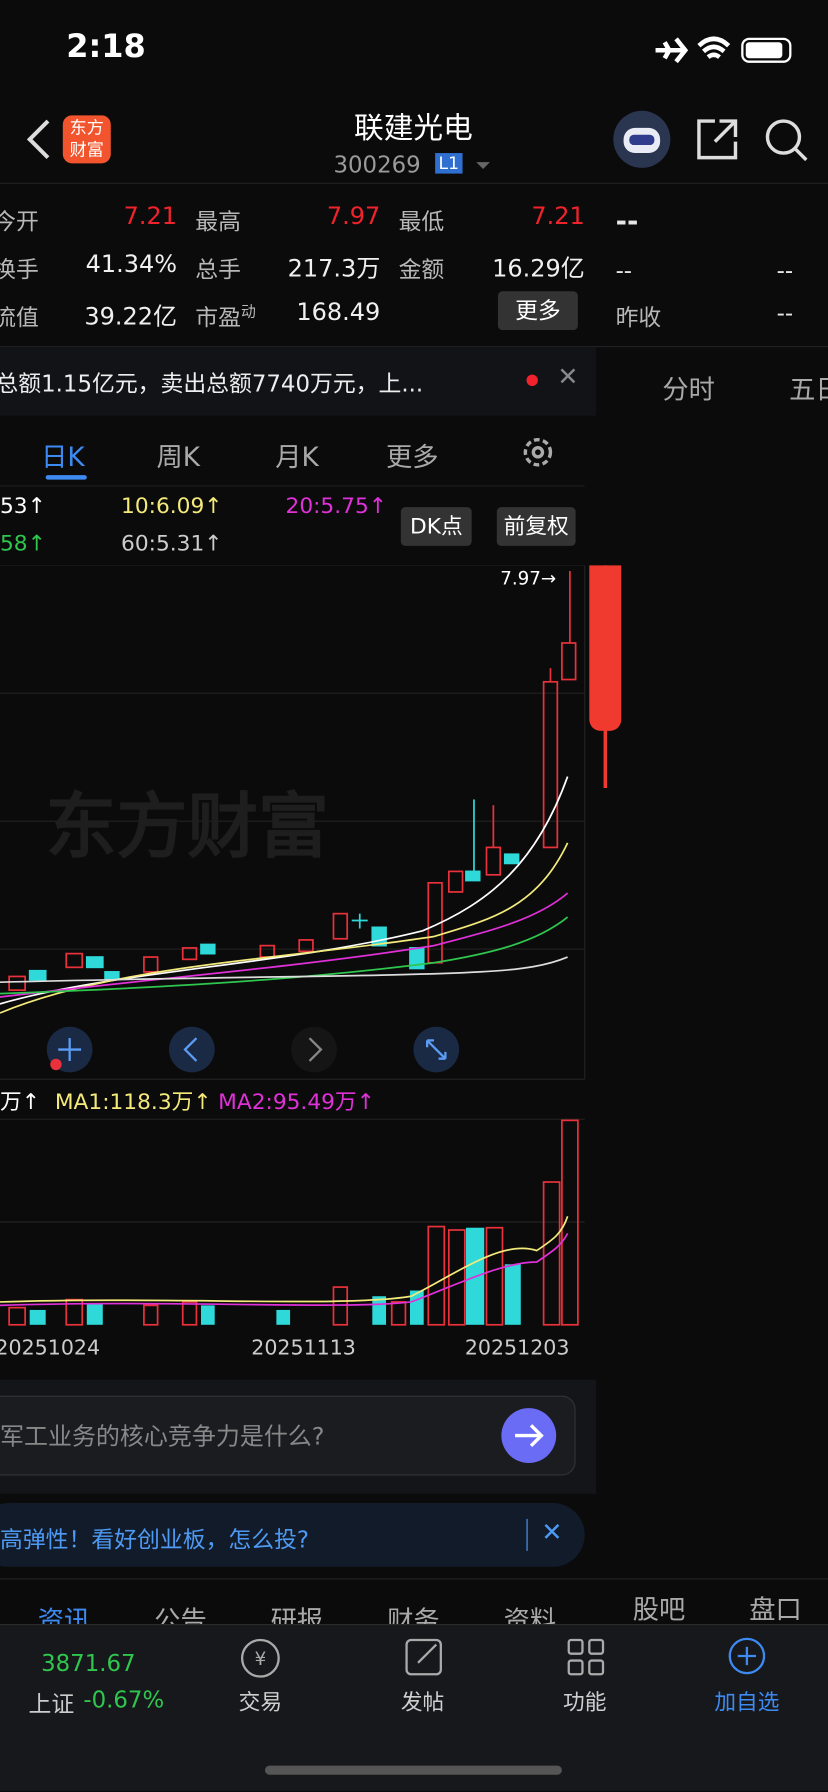  I want to click on ma-label: 60:5.31↑, so click(172, 544).